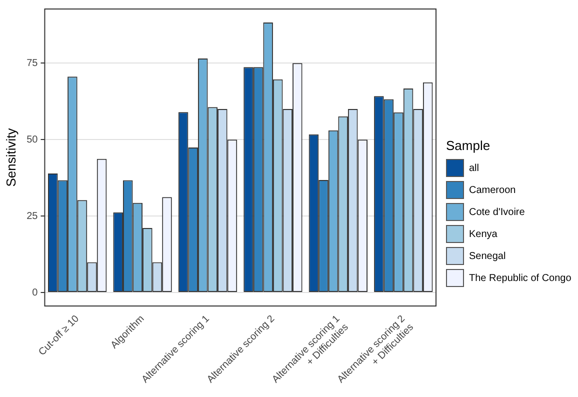 This screenshot has width=578, height=397. I want to click on legend-label: The Republic of Congo, so click(520, 278).